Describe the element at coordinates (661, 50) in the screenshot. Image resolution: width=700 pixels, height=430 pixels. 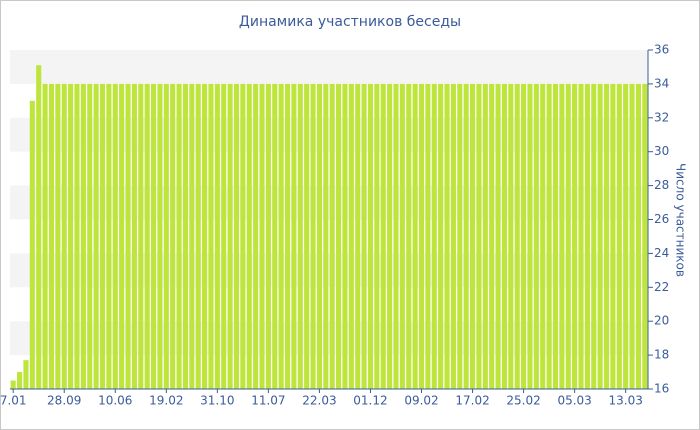
I see `y-tick-label: 36` at that location.